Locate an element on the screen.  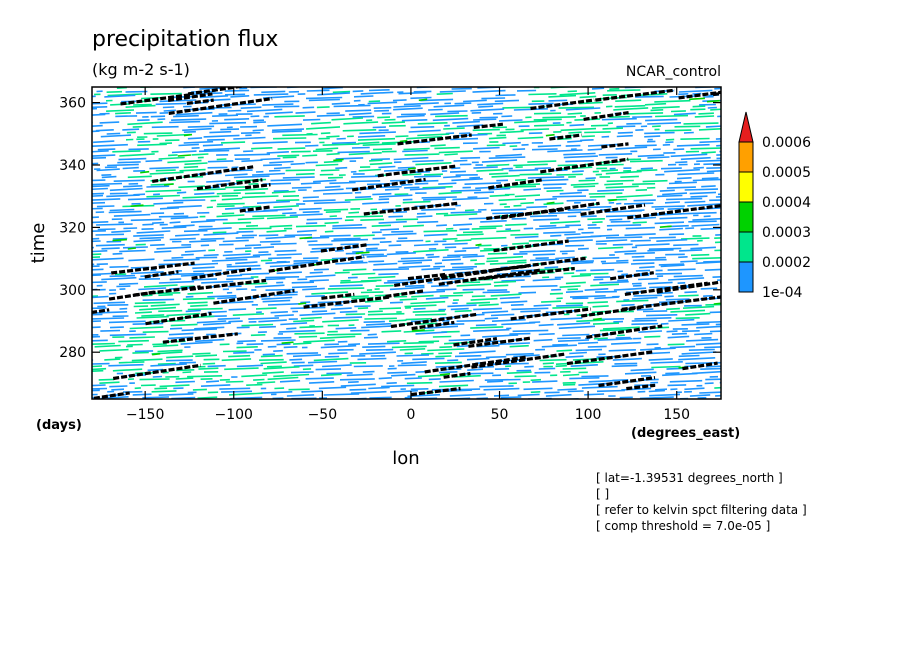
colorbar-label: 0.0005 is located at coordinates (786, 173).